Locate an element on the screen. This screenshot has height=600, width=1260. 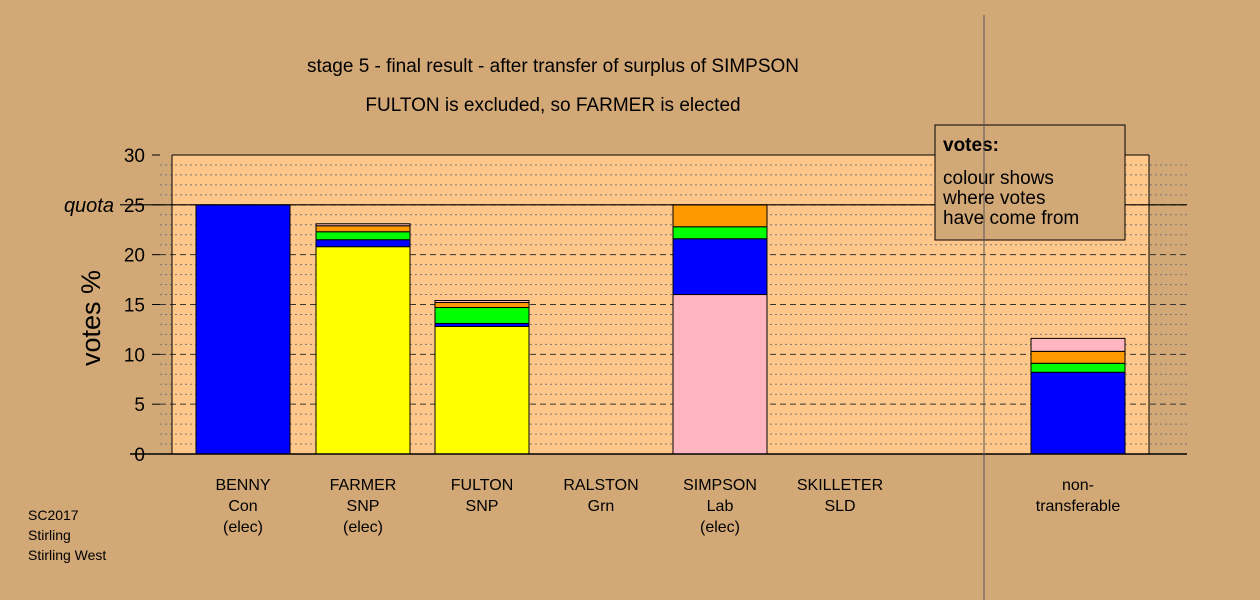
category-label: SIMPSON is located at coordinates (720, 485).